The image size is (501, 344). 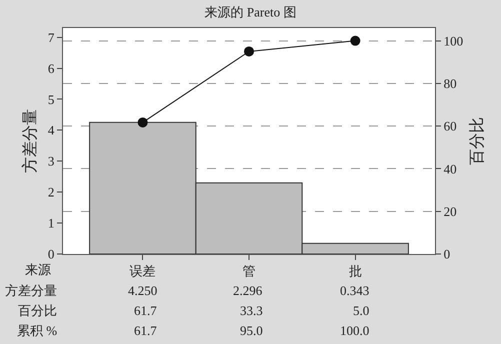 What do you see at coordinates (454, 40) in the screenshot?
I see `y2-tick-label: 100` at bounding box center [454, 40].